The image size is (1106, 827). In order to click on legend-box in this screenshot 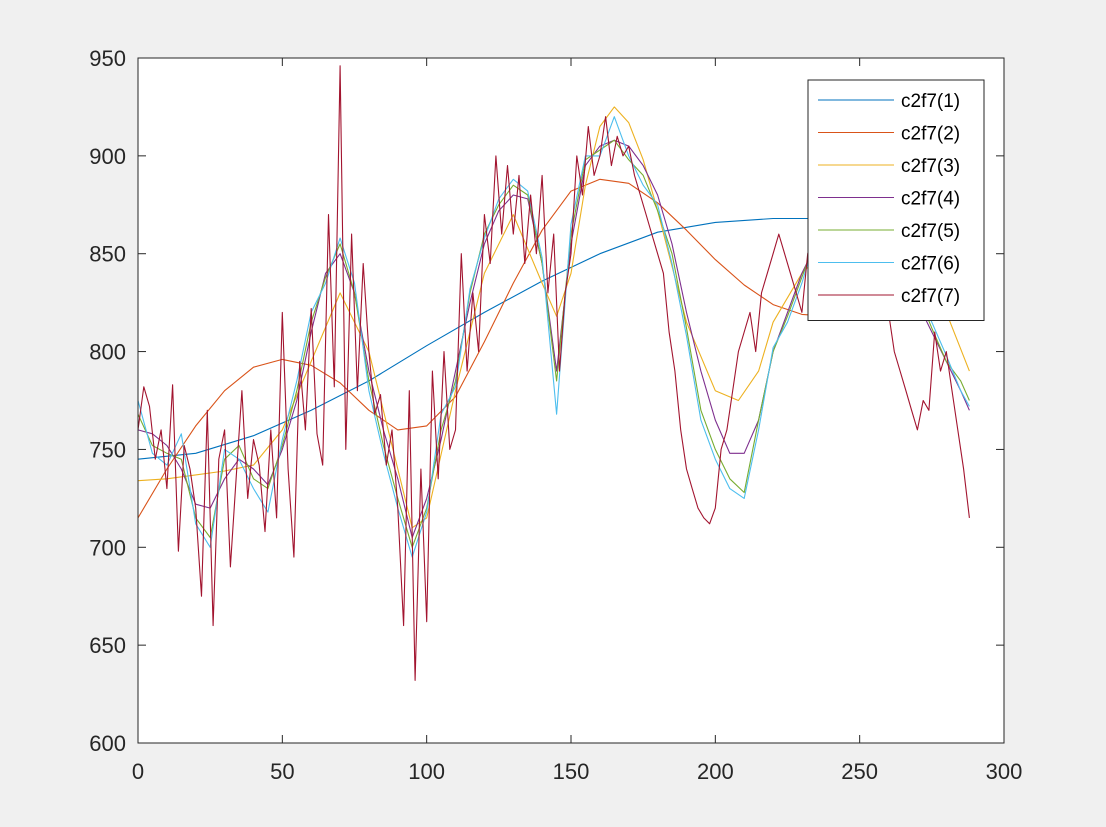, I will do `click(896, 200)`.